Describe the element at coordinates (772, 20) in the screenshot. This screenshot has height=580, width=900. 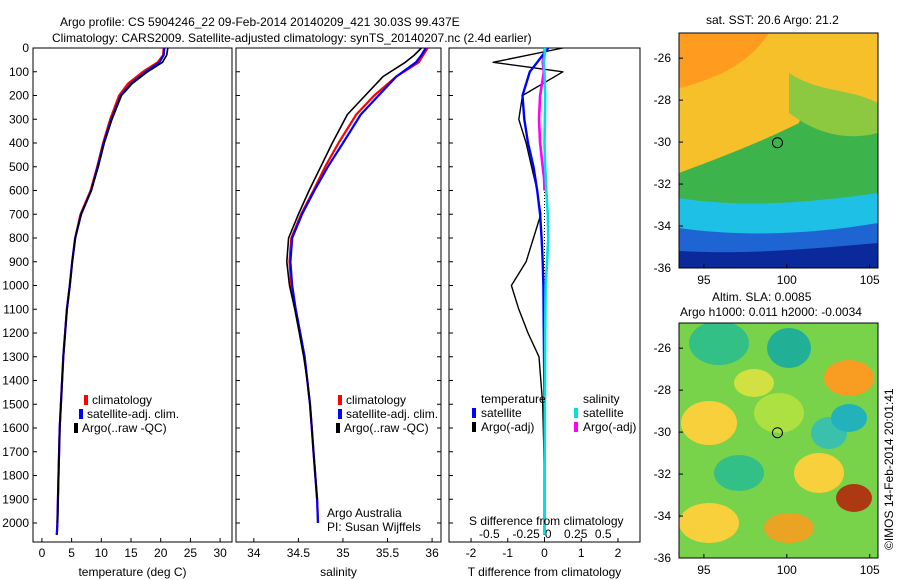
I see `sst-map-title: sat. SST: 20.6 Argo: 21.2` at that location.